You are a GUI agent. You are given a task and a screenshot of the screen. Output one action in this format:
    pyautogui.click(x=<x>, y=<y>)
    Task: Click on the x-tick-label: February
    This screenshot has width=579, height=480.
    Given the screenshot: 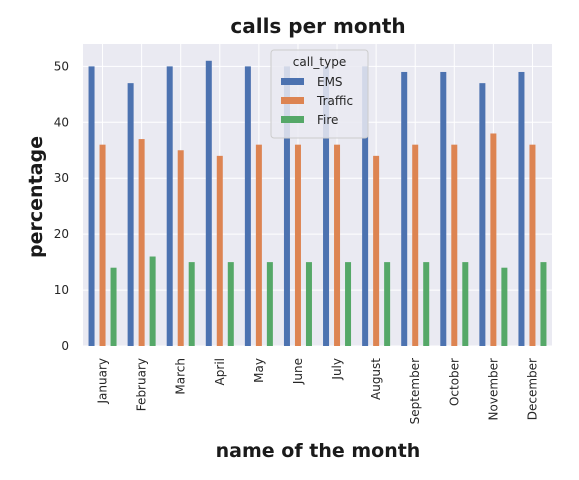 What is the action you would take?
    pyautogui.click(x=142, y=384)
    